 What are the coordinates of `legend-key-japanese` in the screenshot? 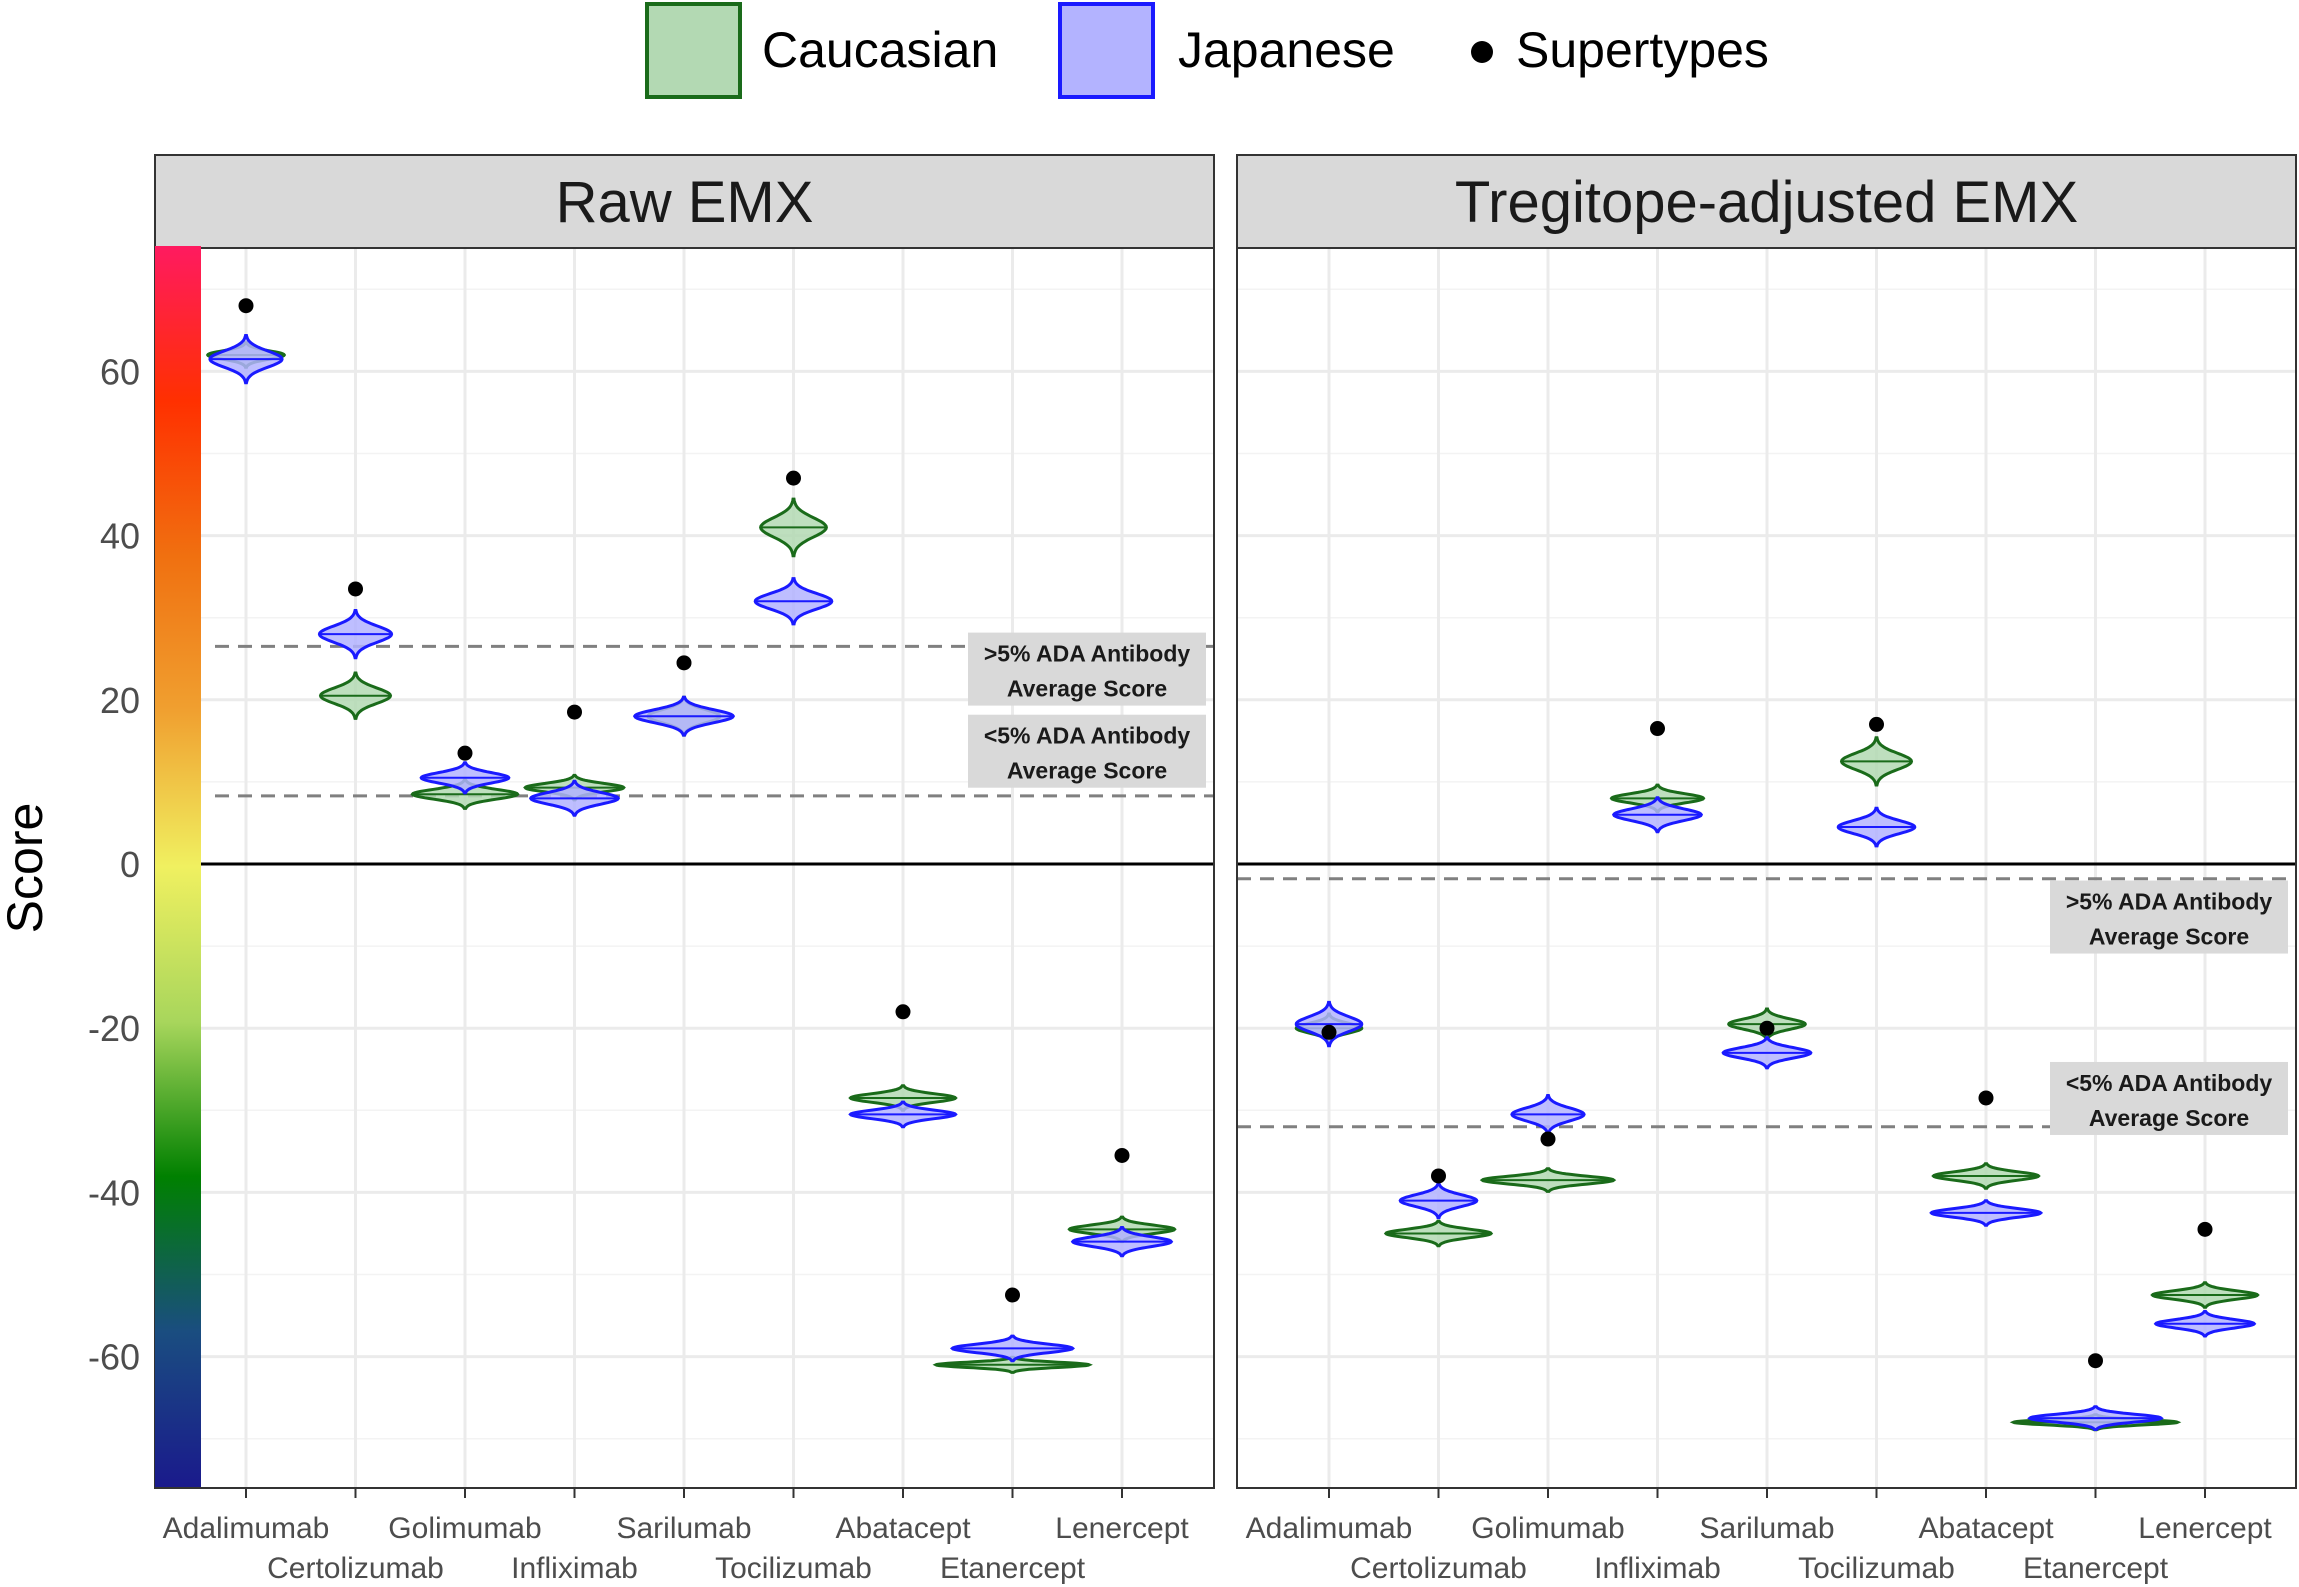 It's located at (1106, 50).